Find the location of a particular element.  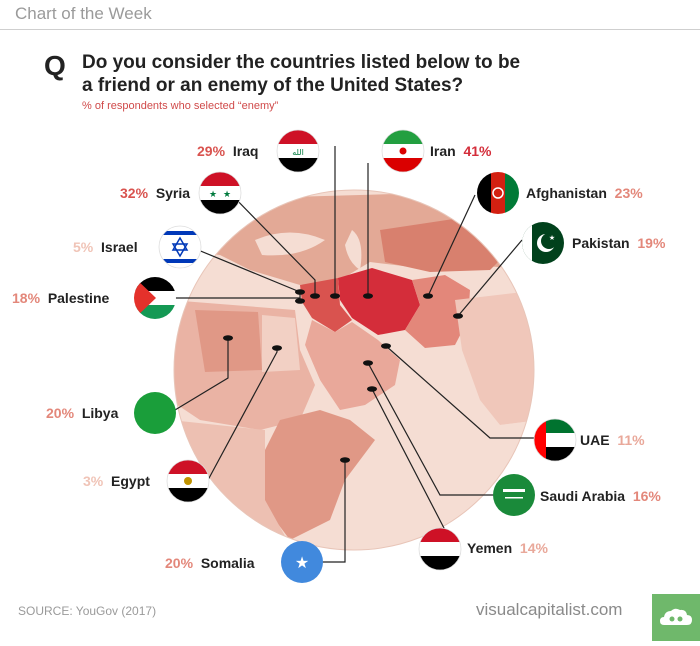

source-note: SOURCE: YouGov (2017) is located at coordinates (87, 611).